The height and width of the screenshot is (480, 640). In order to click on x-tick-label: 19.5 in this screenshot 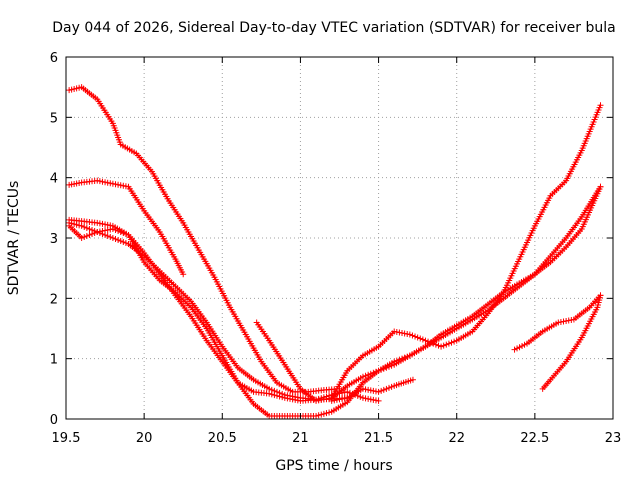, I will do `click(66, 438)`.